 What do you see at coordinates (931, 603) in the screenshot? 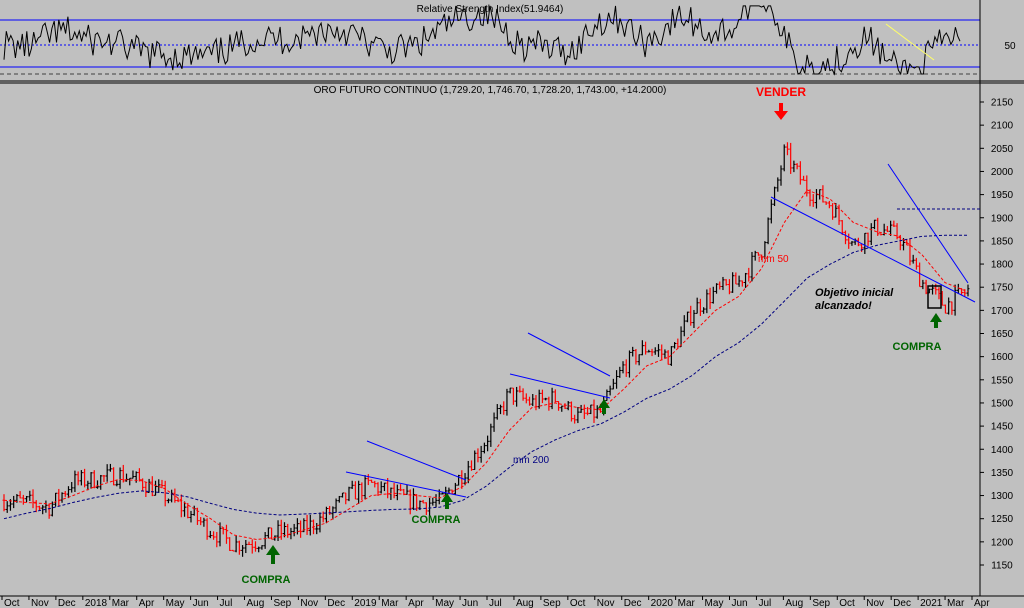
I see `x-tick-label: 2021` at bounding box center [931, 603].